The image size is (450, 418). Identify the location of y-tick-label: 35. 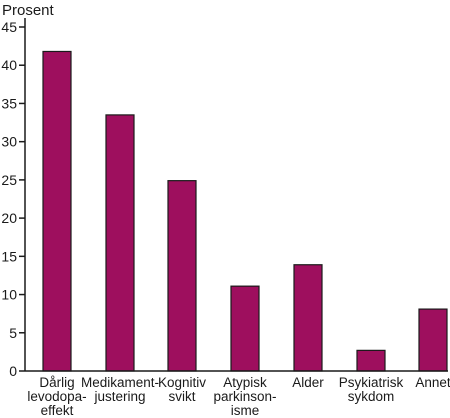
(9, 103).